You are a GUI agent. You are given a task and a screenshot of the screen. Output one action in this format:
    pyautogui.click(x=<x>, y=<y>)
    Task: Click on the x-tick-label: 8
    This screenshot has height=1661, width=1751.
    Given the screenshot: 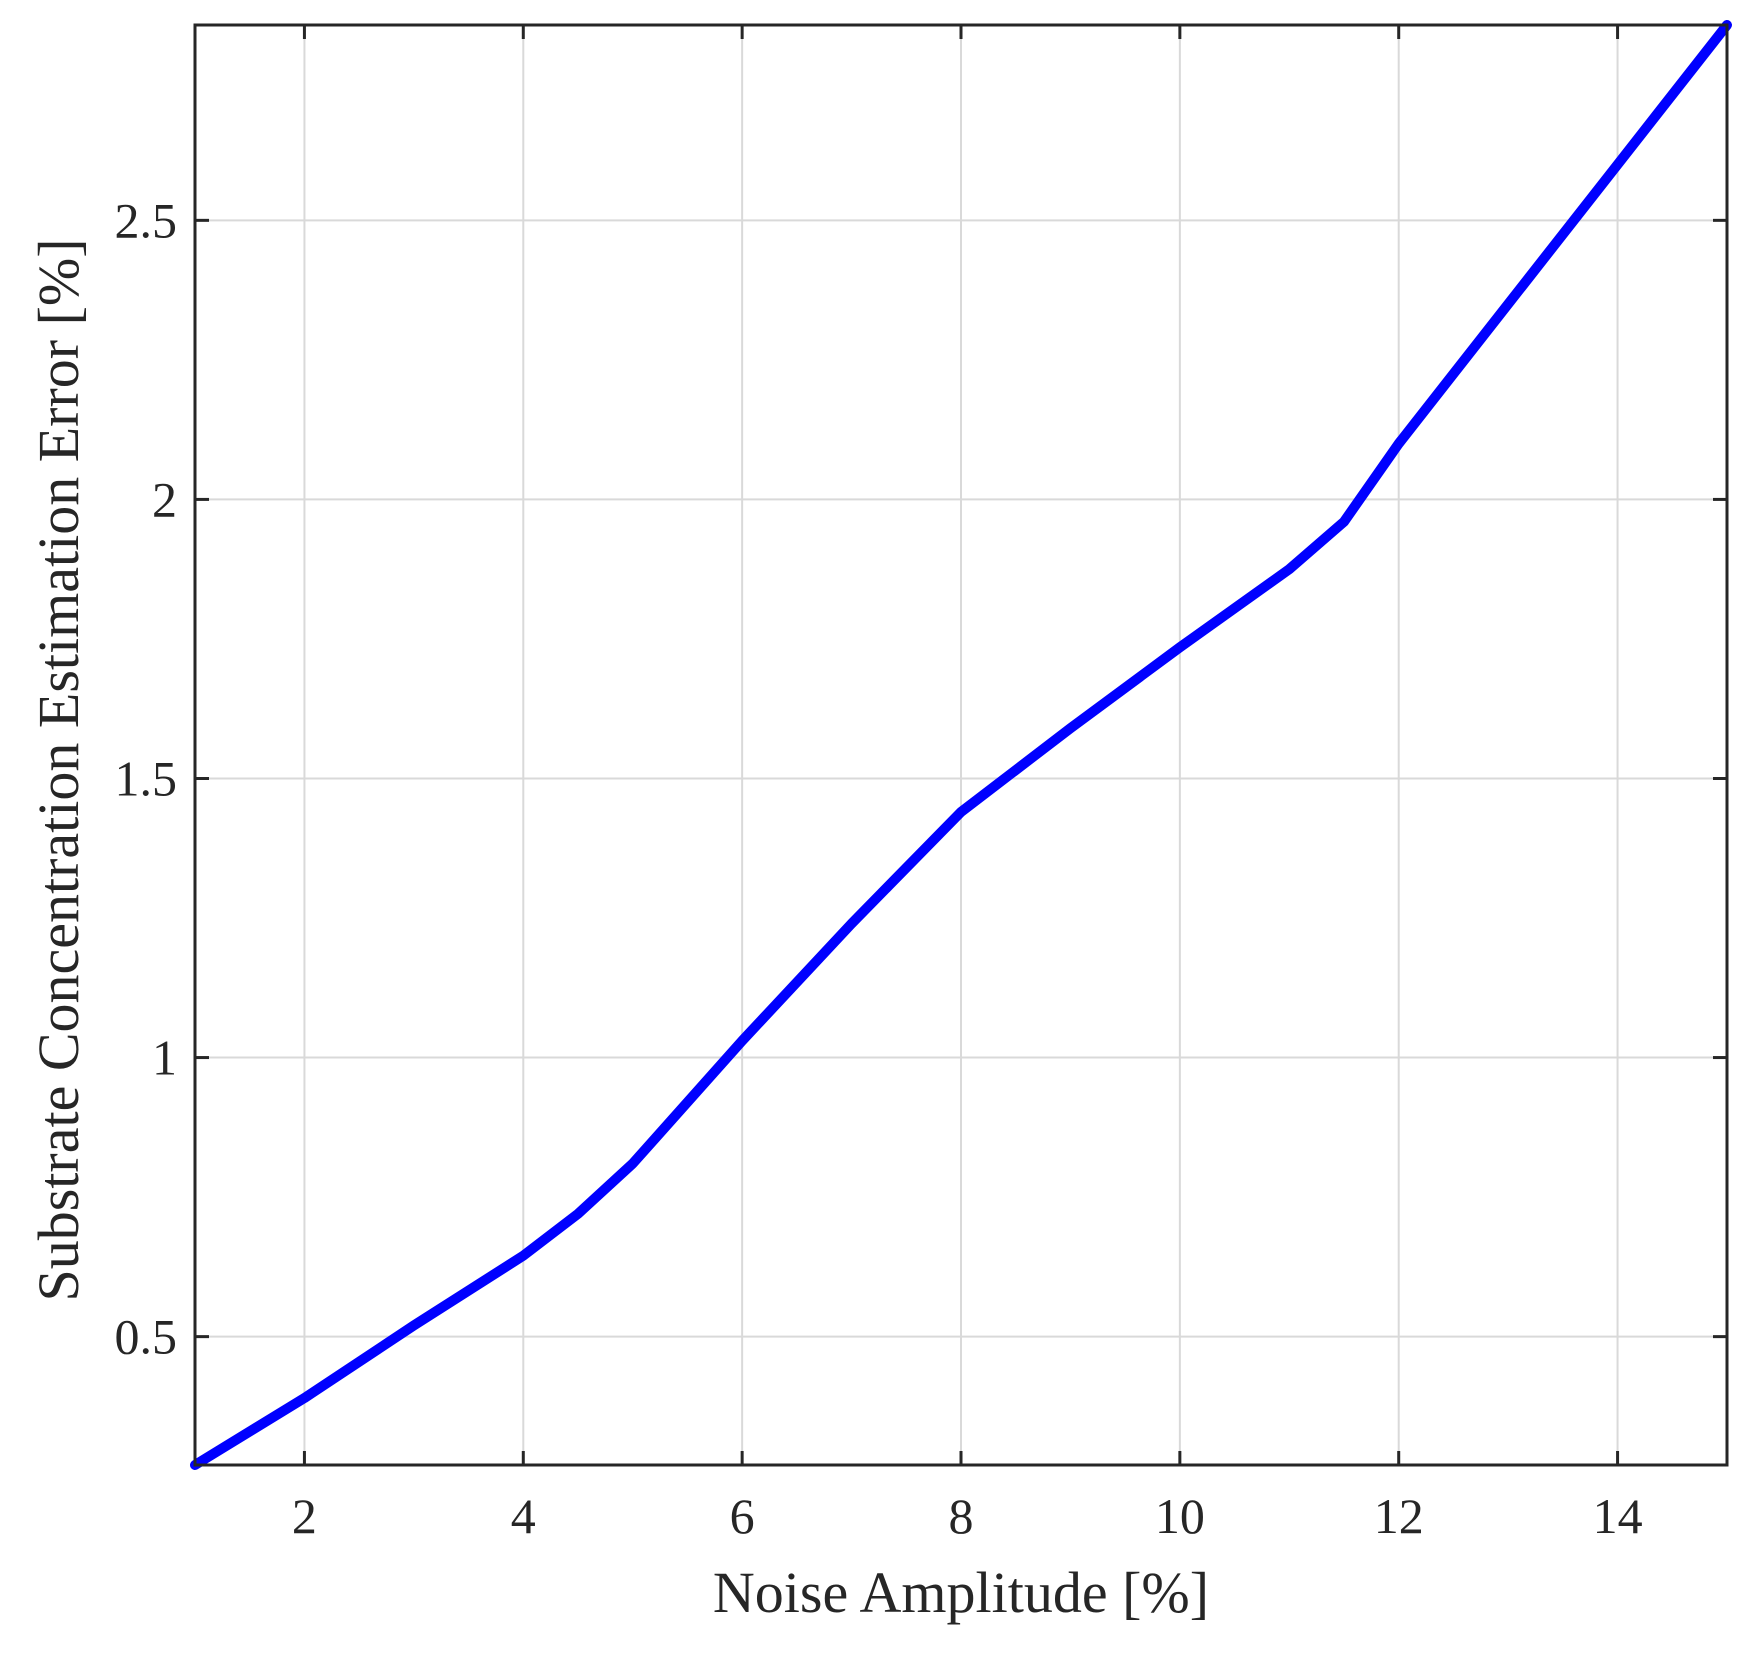 What is the action you would take?
    pyautogui.click(x=961, y=1516)
    